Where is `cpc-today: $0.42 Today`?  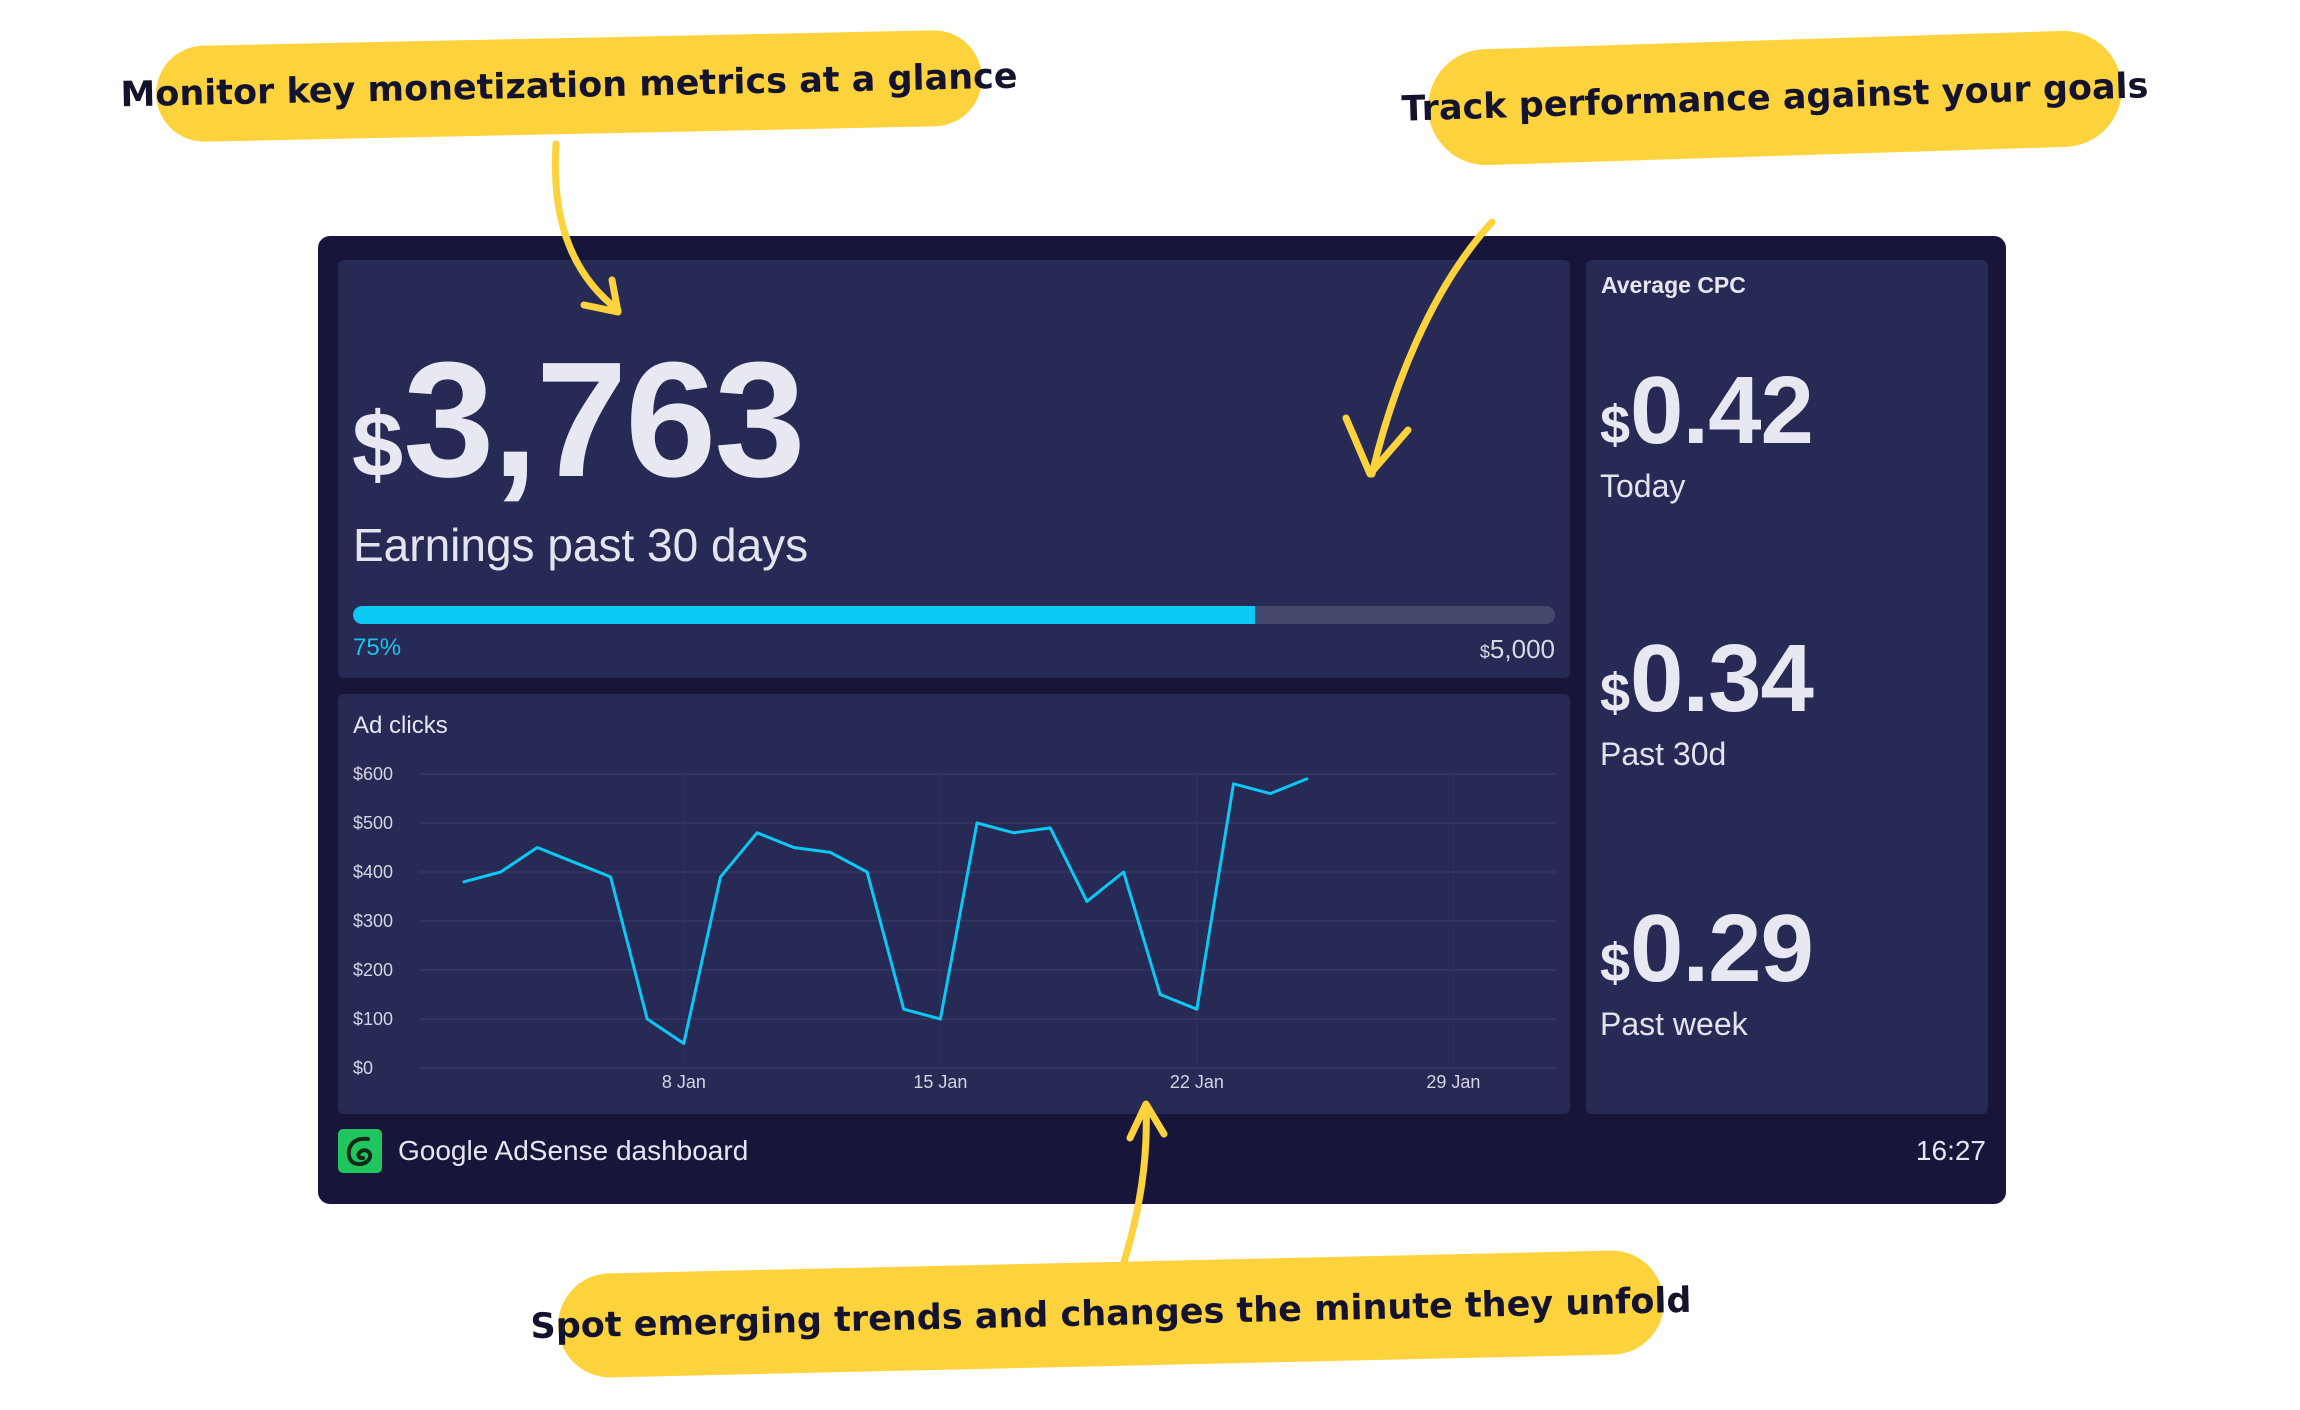 cpc-today: $0.42 Today is located at coordinates (1707, 430).